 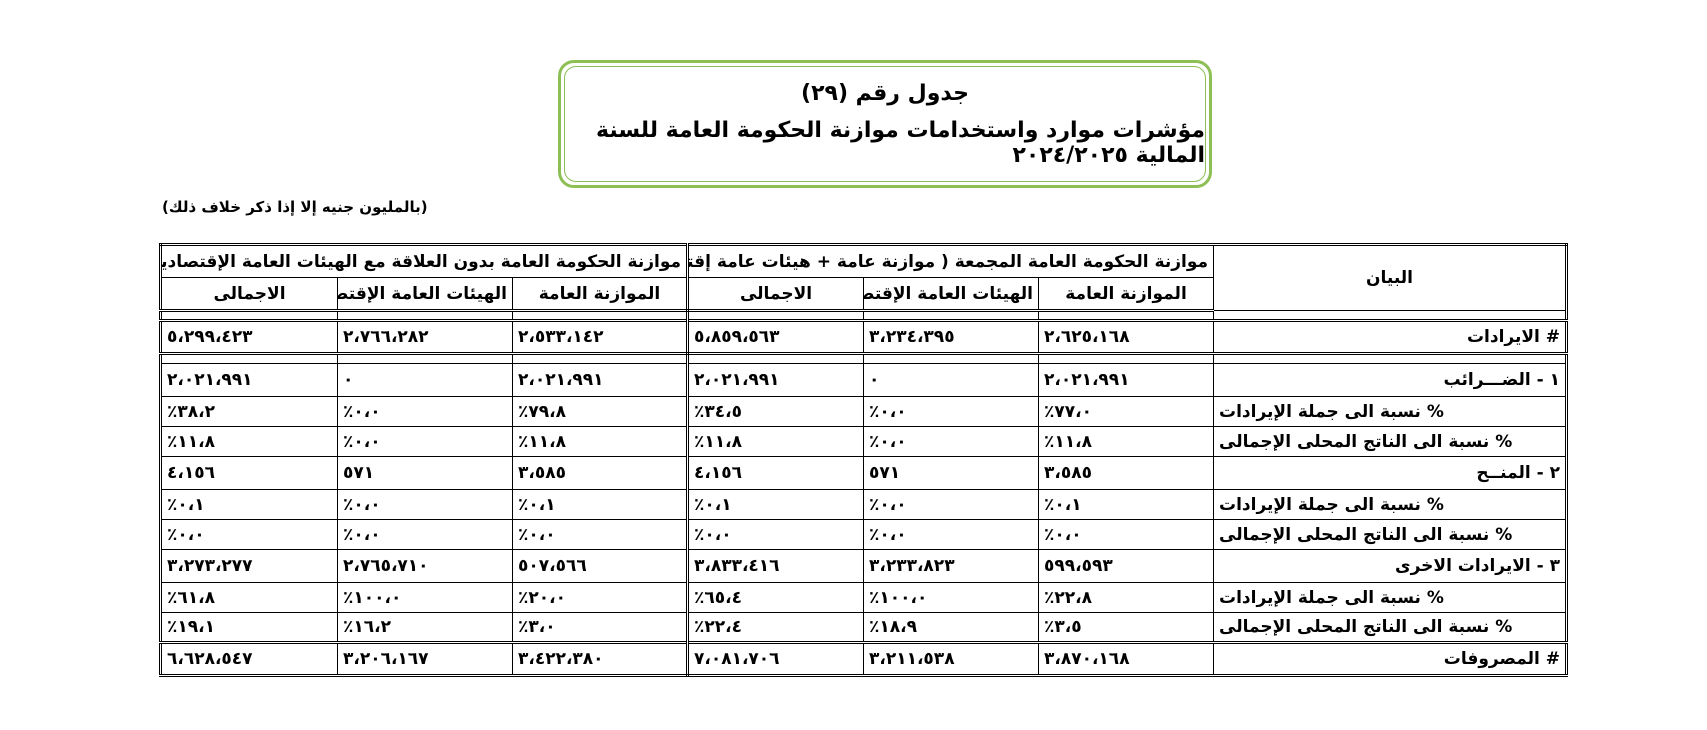 What do you see at coordinates (425, 566) in the screenshot?
I see `table-cell: ٢،٧٦٥،٧١٠` at bounding box center [425, 566].